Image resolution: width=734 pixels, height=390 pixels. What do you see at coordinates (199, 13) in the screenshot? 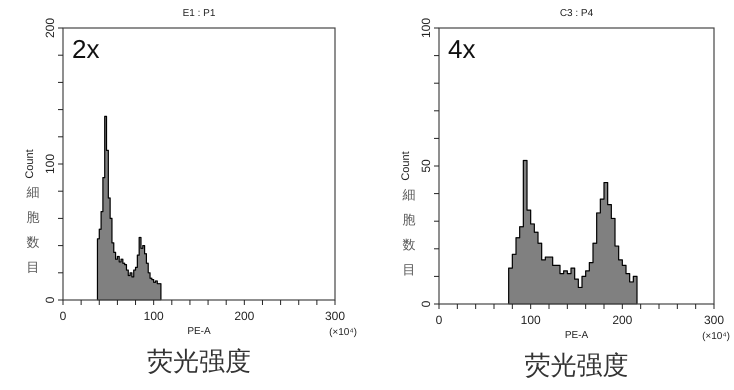
I see `chart-title: E1 : P1` at bounding box center [199, 13].